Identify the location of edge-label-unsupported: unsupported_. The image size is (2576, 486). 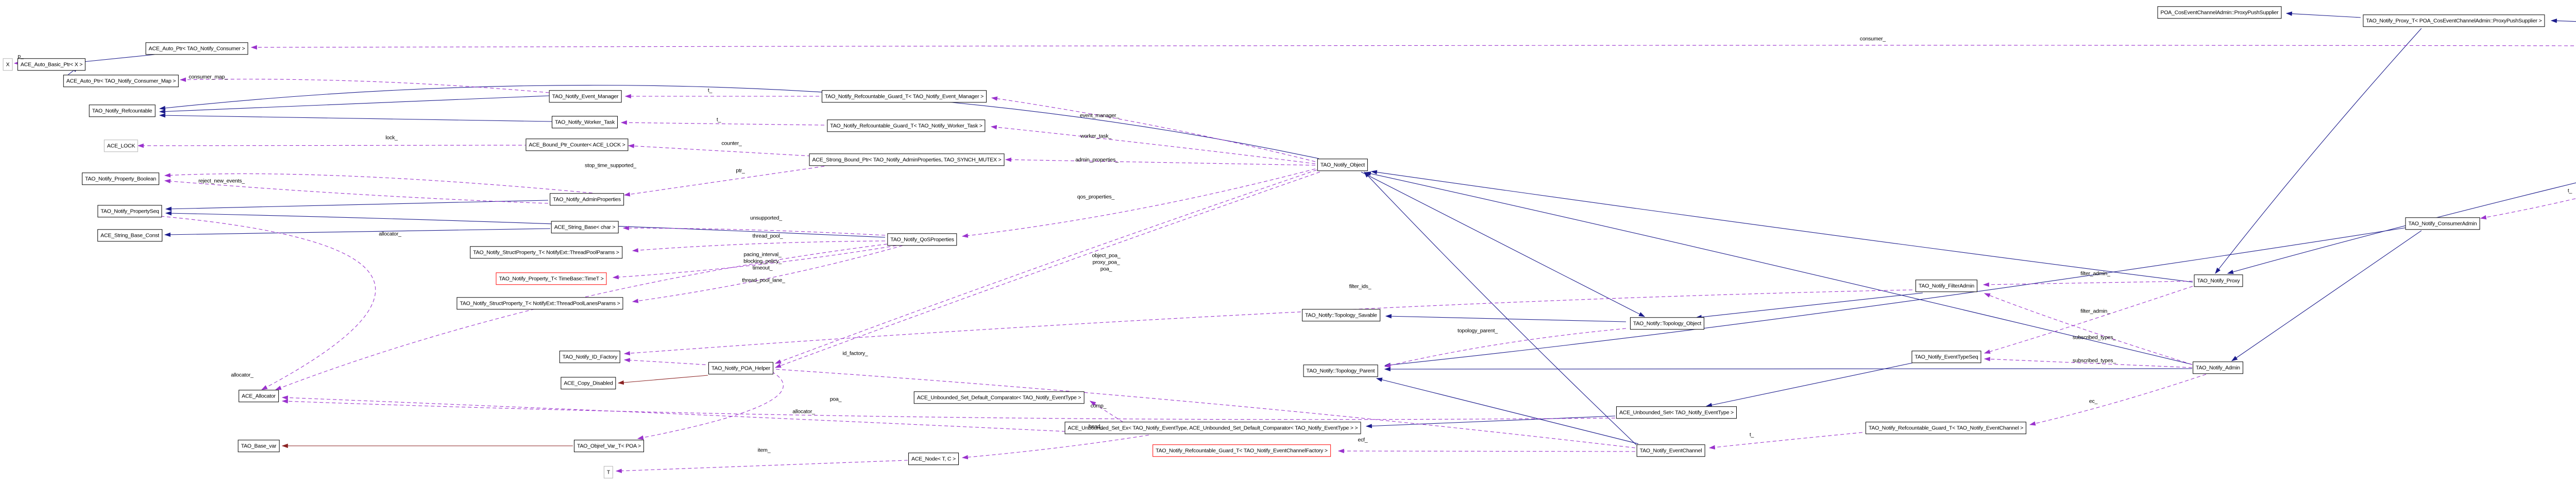
(766, 218).